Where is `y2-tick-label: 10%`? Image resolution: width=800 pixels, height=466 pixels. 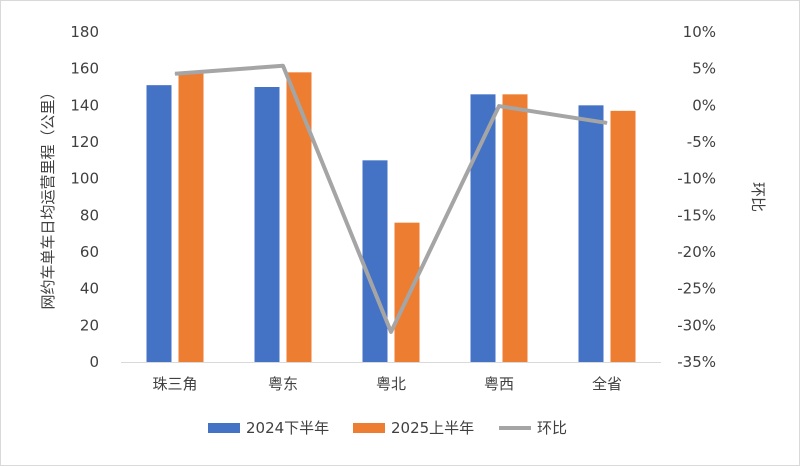 y2-tick-label: 10% is located at coordinates (699, 32).